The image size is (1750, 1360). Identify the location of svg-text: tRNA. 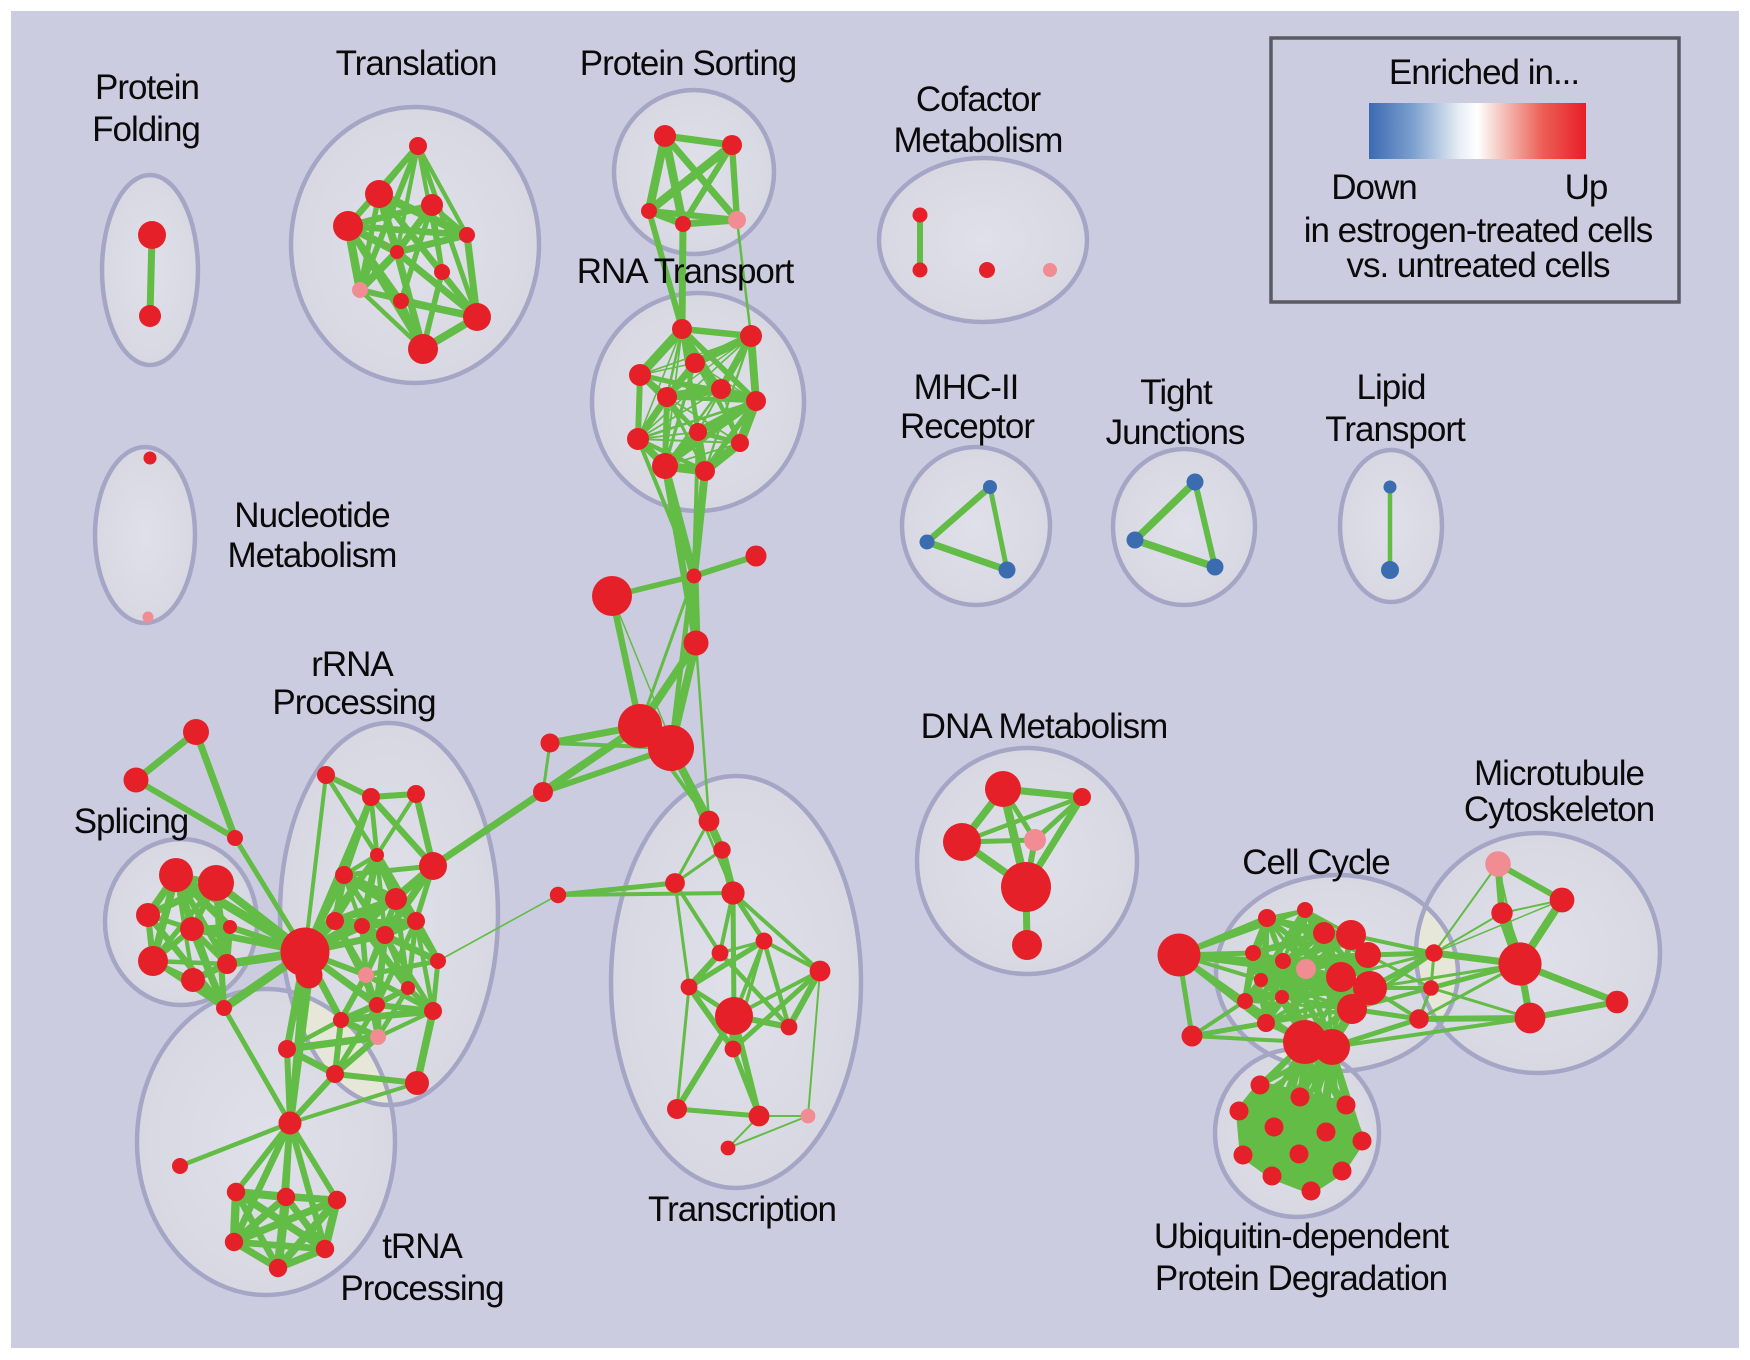
(422, 1246).